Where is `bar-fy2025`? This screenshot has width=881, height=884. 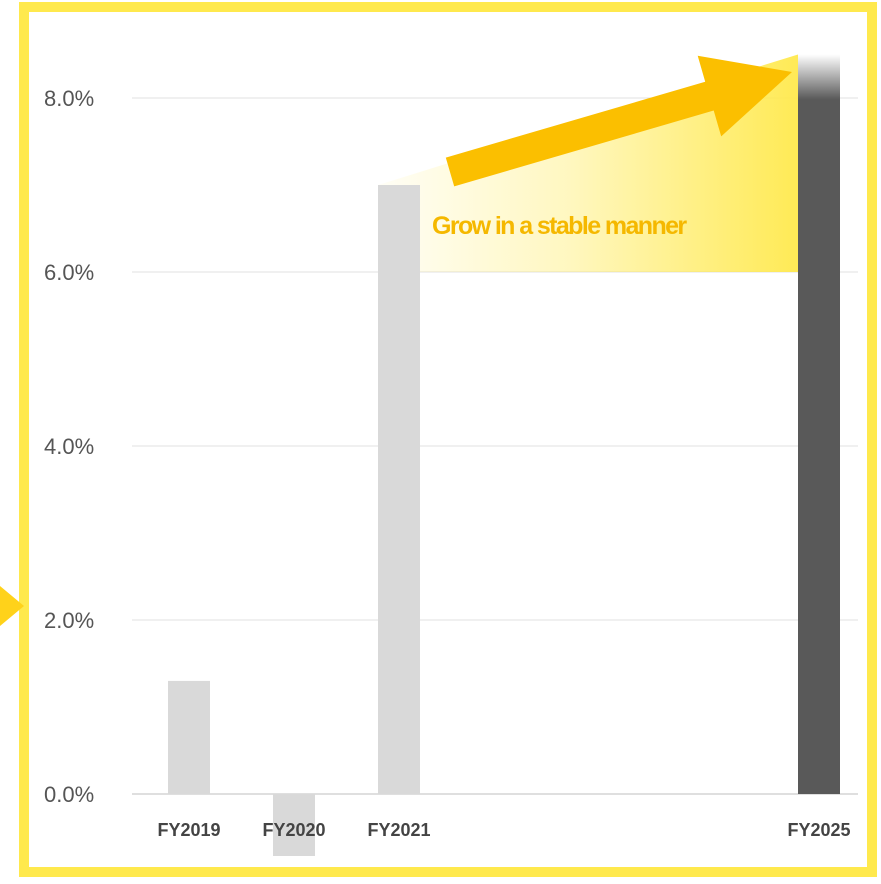 bar-fy2025 is located at coordinates (819, 424).